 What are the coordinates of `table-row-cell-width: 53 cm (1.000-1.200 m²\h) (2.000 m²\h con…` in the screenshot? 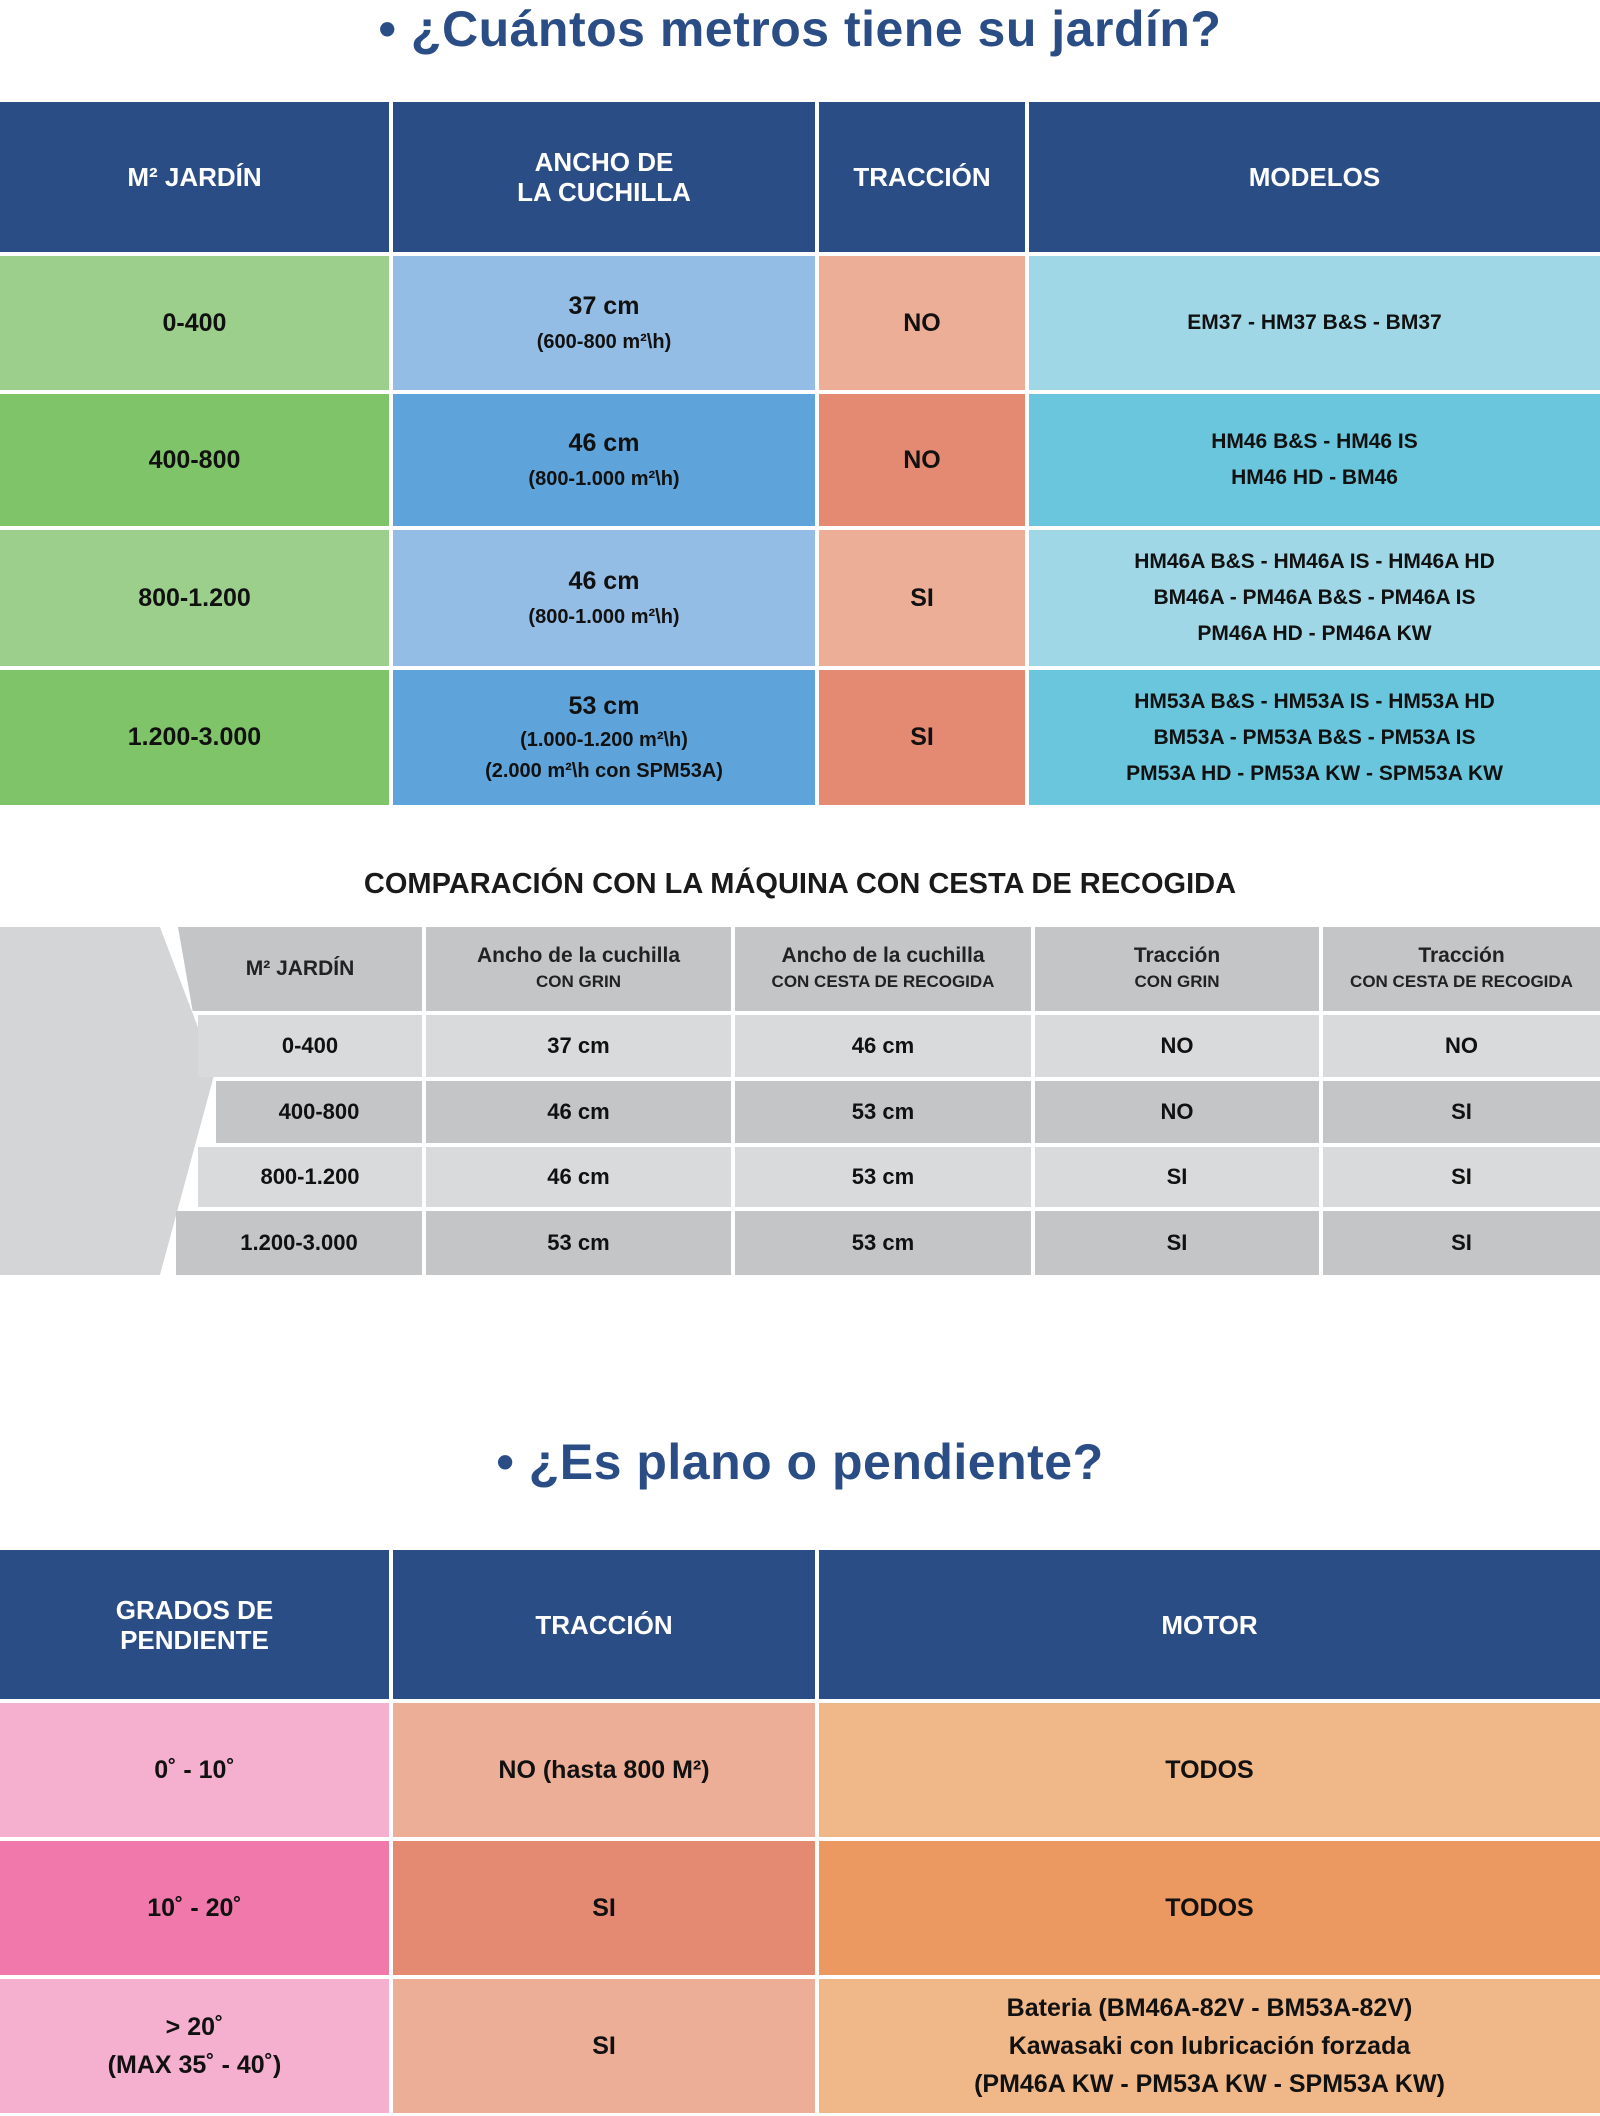 It's located at (604, 737).